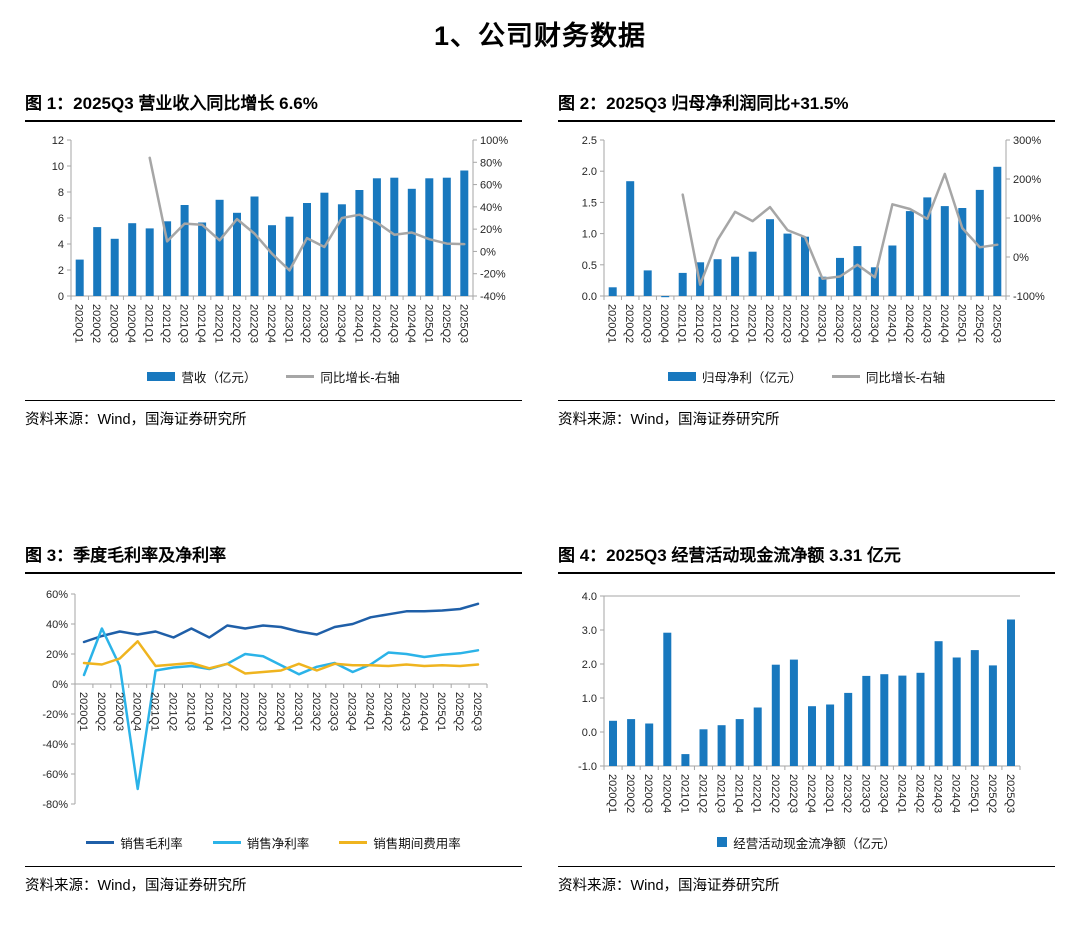 This screenshot has width=1080, height=931. I want to click on source-org: 国海证券研究所, so click(729, 420).